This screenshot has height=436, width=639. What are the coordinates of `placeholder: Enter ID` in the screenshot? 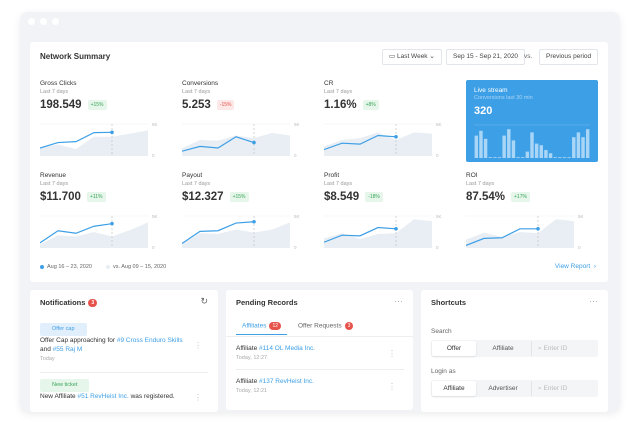 It's located at (555, 388).